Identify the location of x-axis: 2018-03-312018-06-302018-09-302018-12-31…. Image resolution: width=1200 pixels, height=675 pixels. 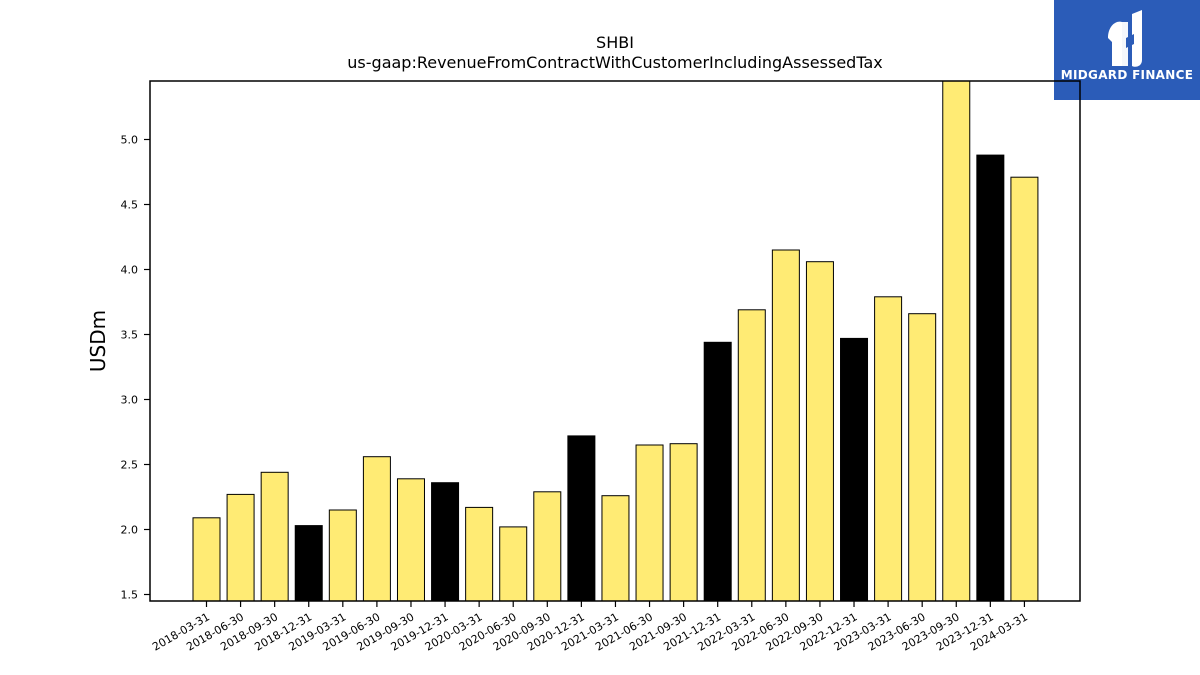
(590, 627).